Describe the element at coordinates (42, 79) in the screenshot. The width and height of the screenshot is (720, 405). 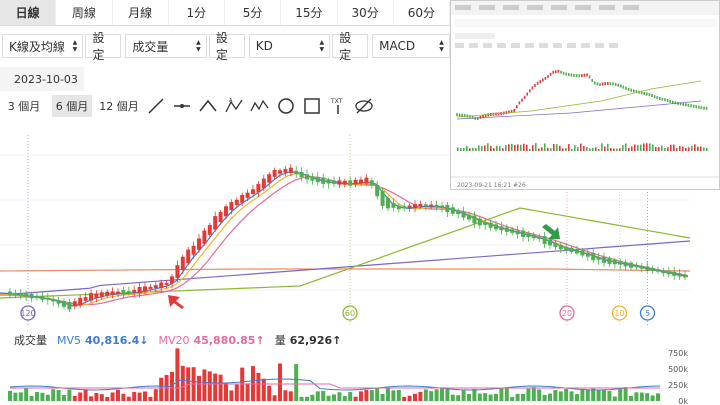
I see `date-field: 2023-10-03` at that location.